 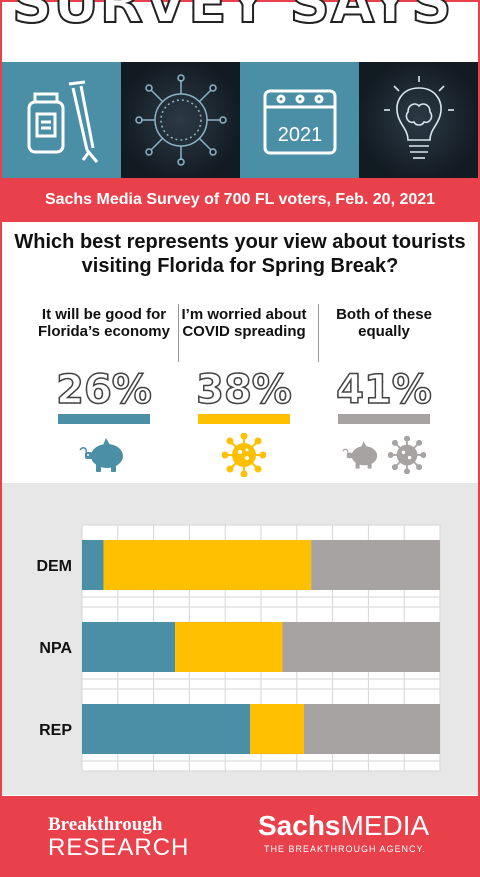 I want to click on option-label: I’m worried about COVID spreading, so click(x=244, y=323).